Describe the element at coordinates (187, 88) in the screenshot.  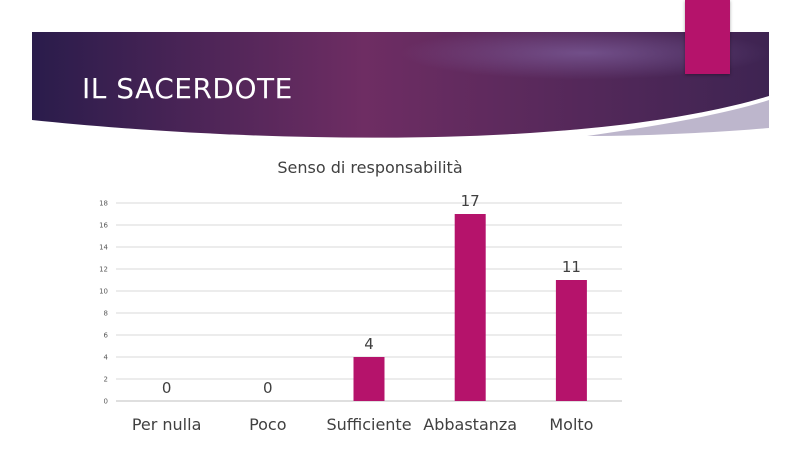
I see `slide-title: IL SACERDOTE` at that location.